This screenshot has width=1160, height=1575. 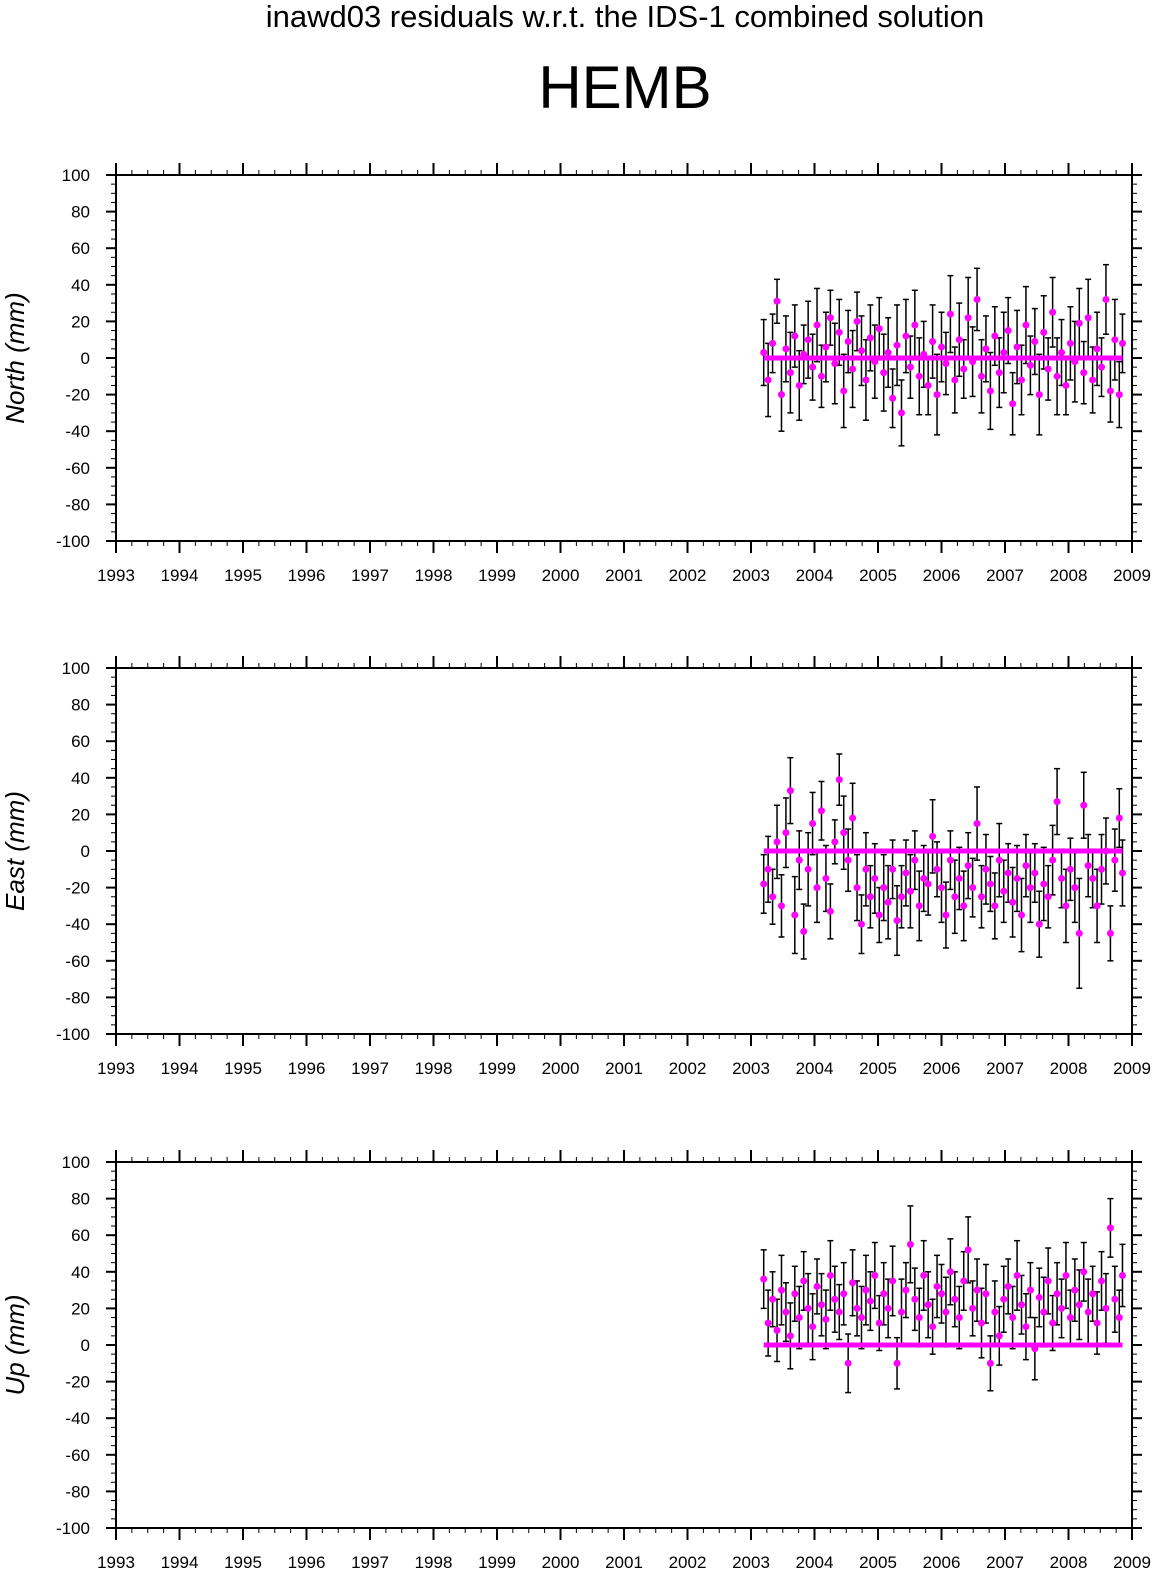 I want to click on y-tick-label: 80, so click(x=80, y=705).